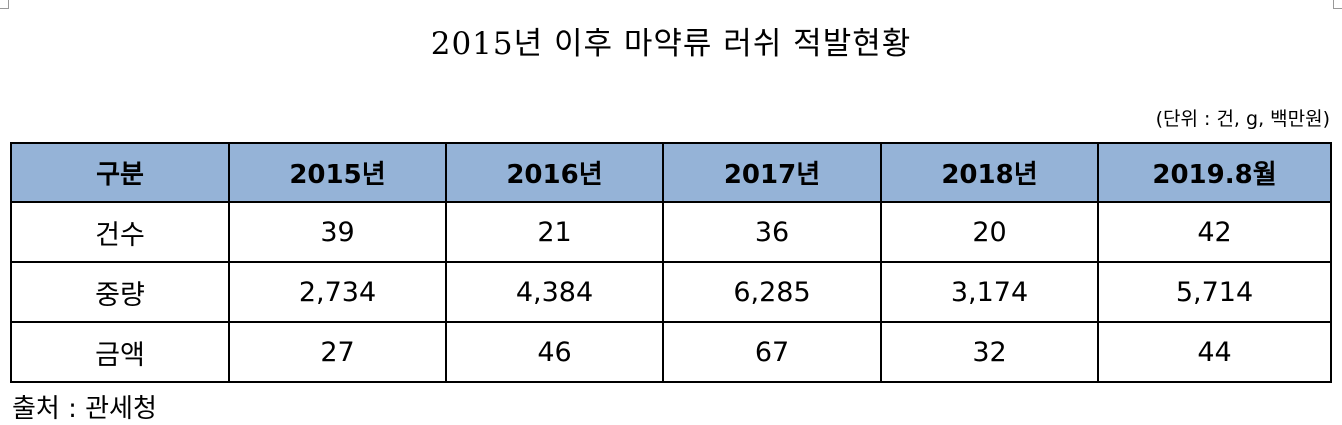 This screenshot has height=425, width=1342. I want to click on table-cell: 4,384, so click(554, 292).